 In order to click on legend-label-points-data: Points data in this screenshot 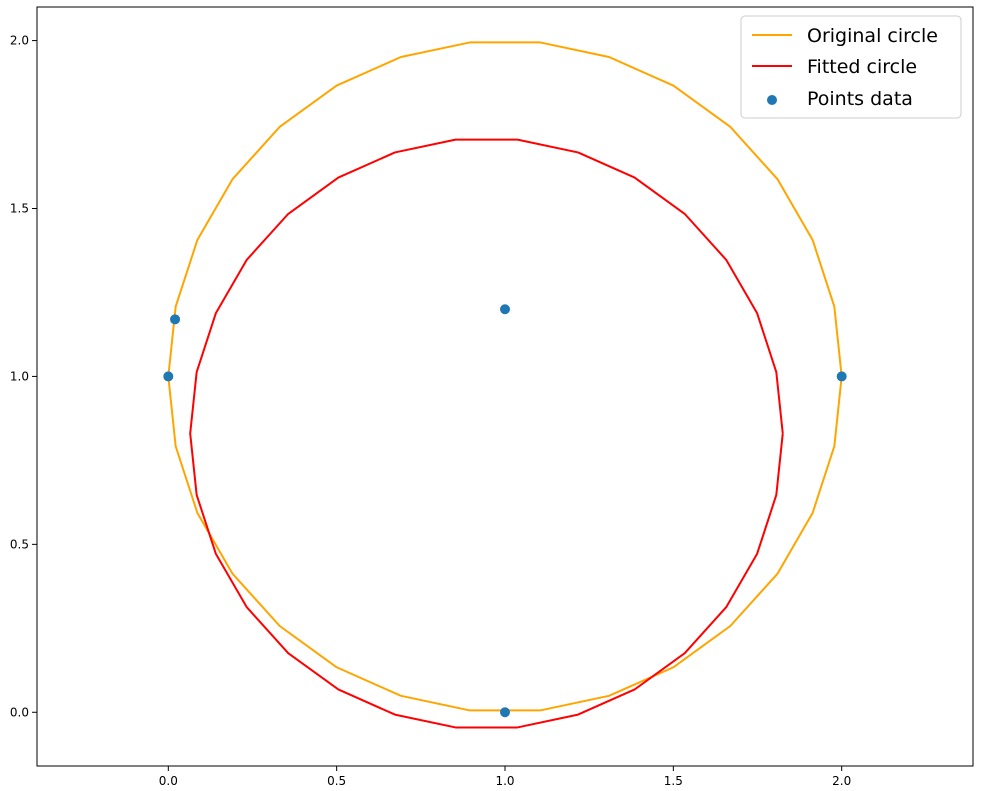, I will do `click(860, 99)`.